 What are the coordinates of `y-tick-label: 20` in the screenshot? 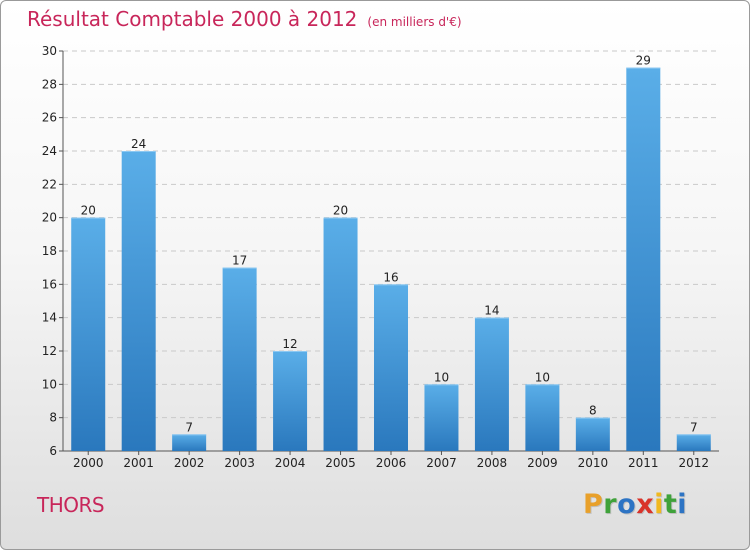 It's located at (49, 218).